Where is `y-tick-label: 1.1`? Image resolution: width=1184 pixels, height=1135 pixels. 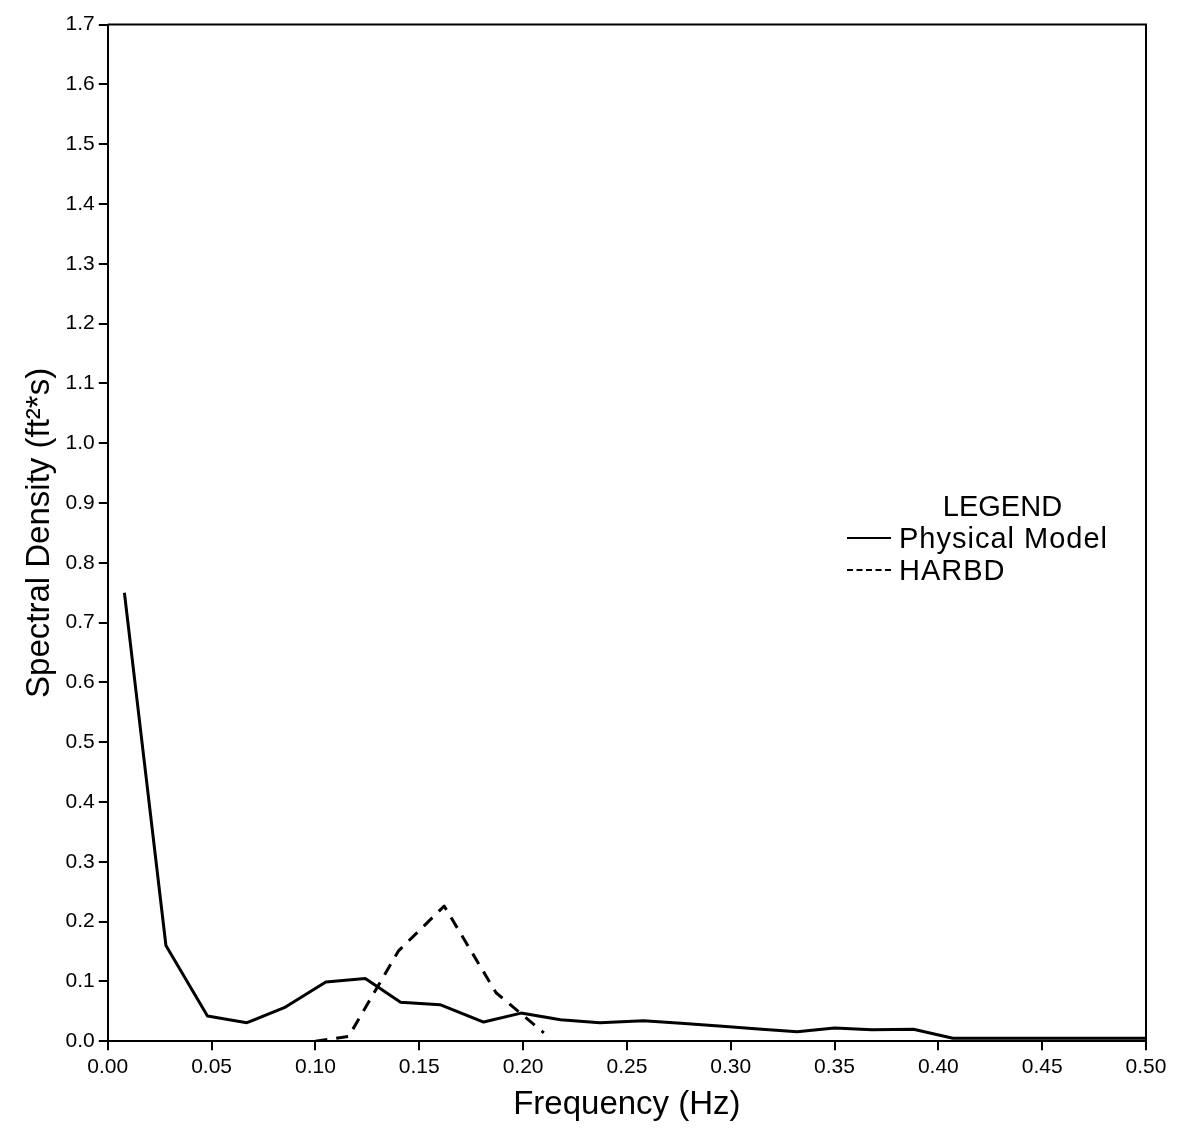 y-tick-label: 1.1 is located at coordinates (80, 382).